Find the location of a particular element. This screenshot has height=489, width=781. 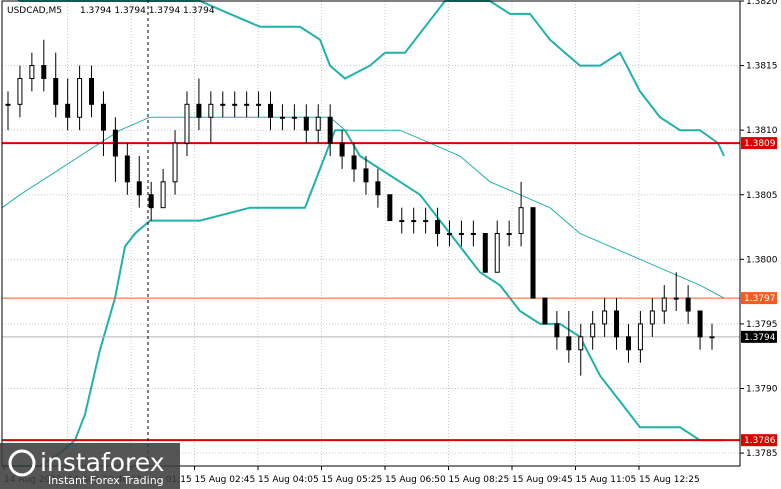

current-price-label: 1.3794 is located at coordinates (760, 338).